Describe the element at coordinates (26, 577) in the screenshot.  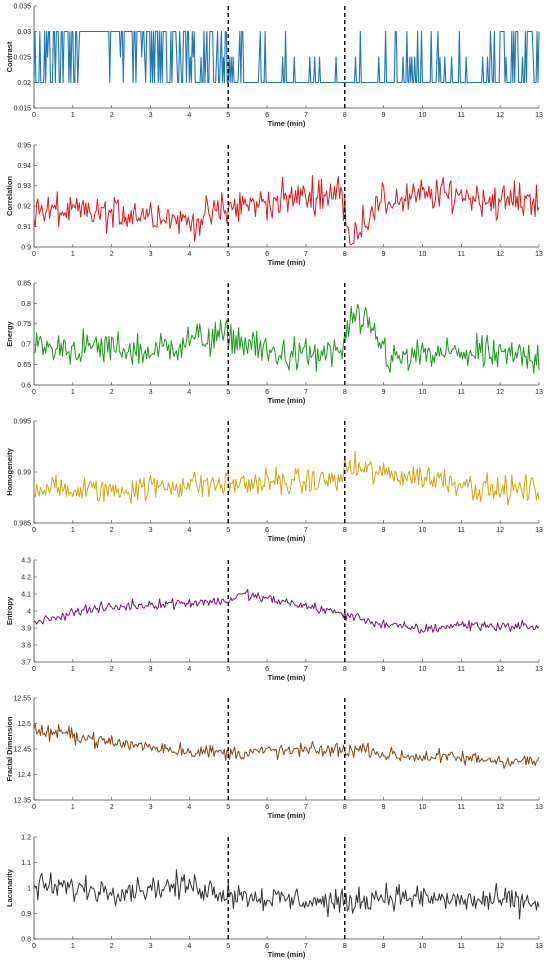
I see `y-tick-label: 4.2` at that location.